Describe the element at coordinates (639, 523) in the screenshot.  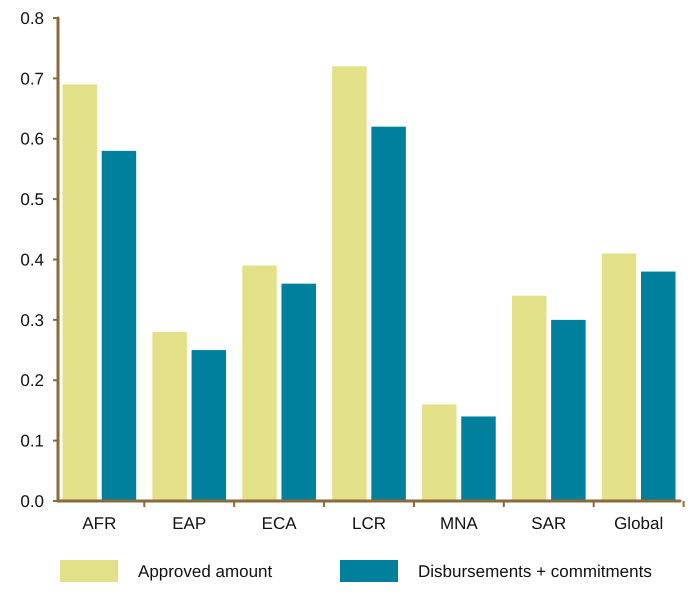
I see `x-tick-label: Global` at that location.